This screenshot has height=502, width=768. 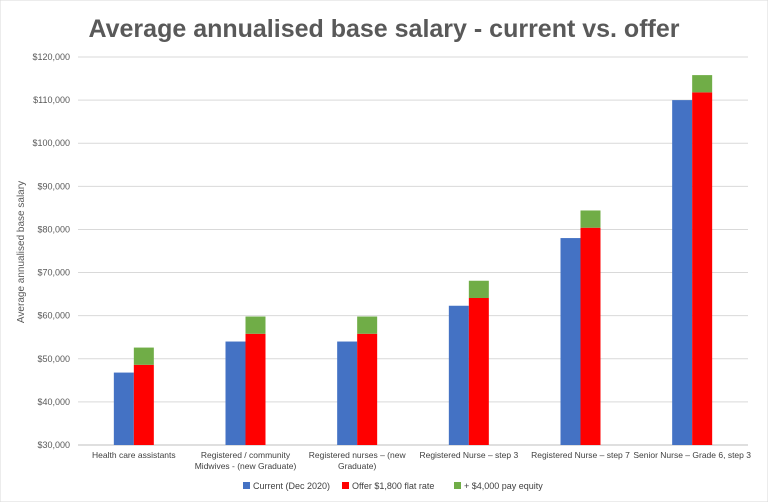 What do you see at coordinates (358, 455) in the screenshot?
I see `x-category-label: Registered nurses – (new` at bounding box center [358, 455].